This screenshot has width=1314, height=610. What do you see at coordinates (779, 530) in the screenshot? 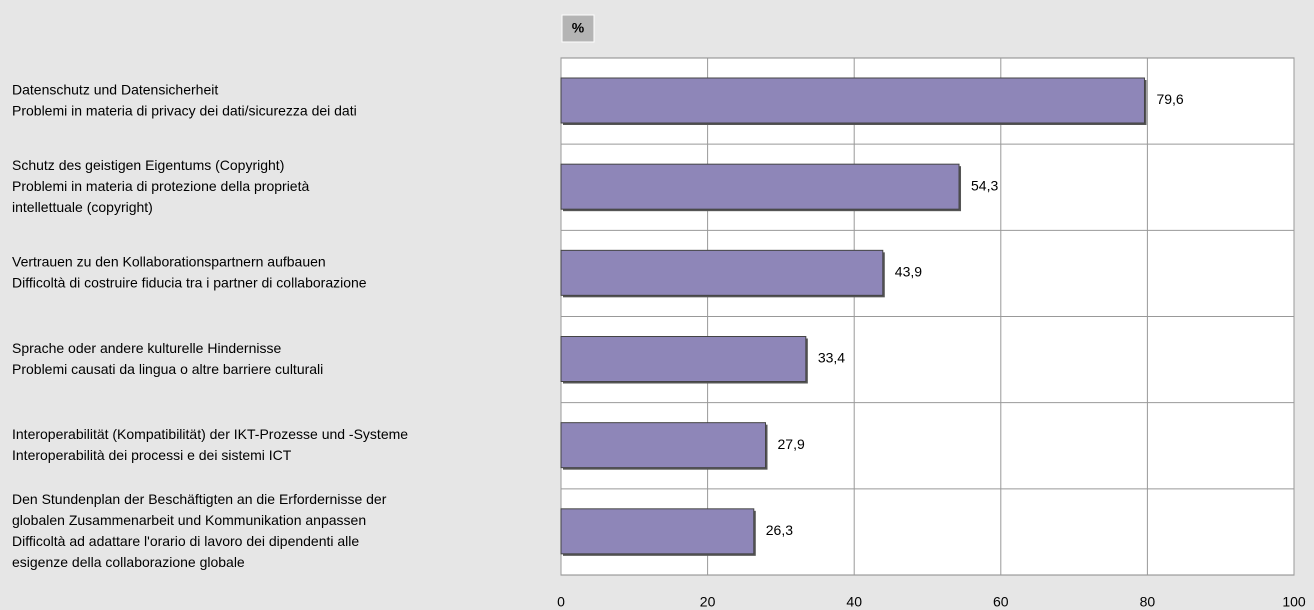
I see `value-label: 26,3` at bounding box center [779, 530].